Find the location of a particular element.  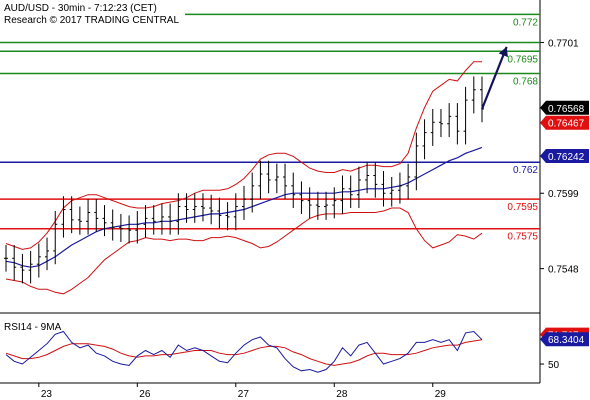

price-badge-label: 0.76242 is located at coordinates (566, 157).